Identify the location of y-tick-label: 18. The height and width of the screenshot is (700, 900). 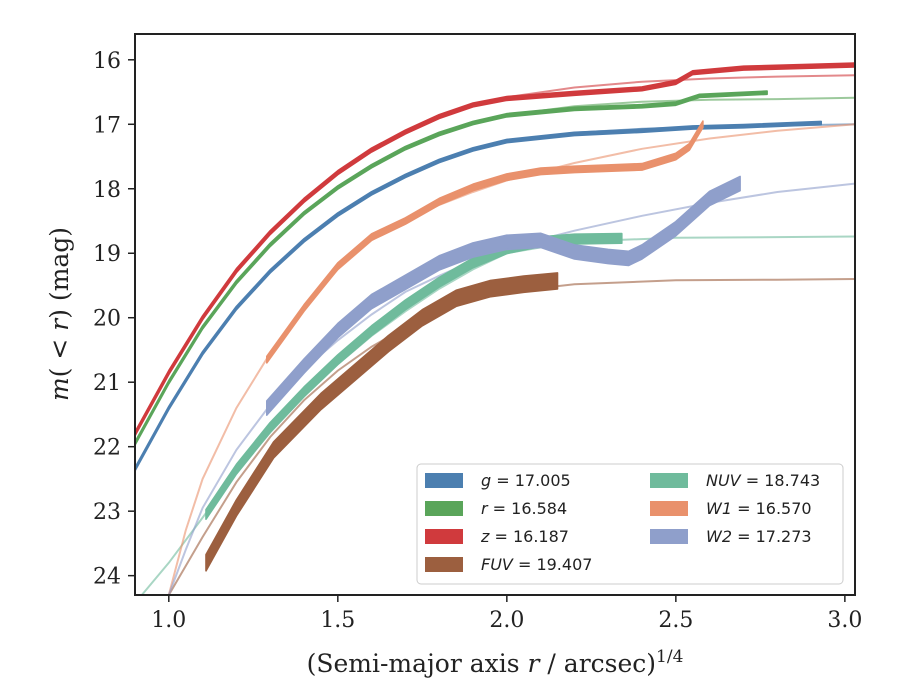
(107, 190).